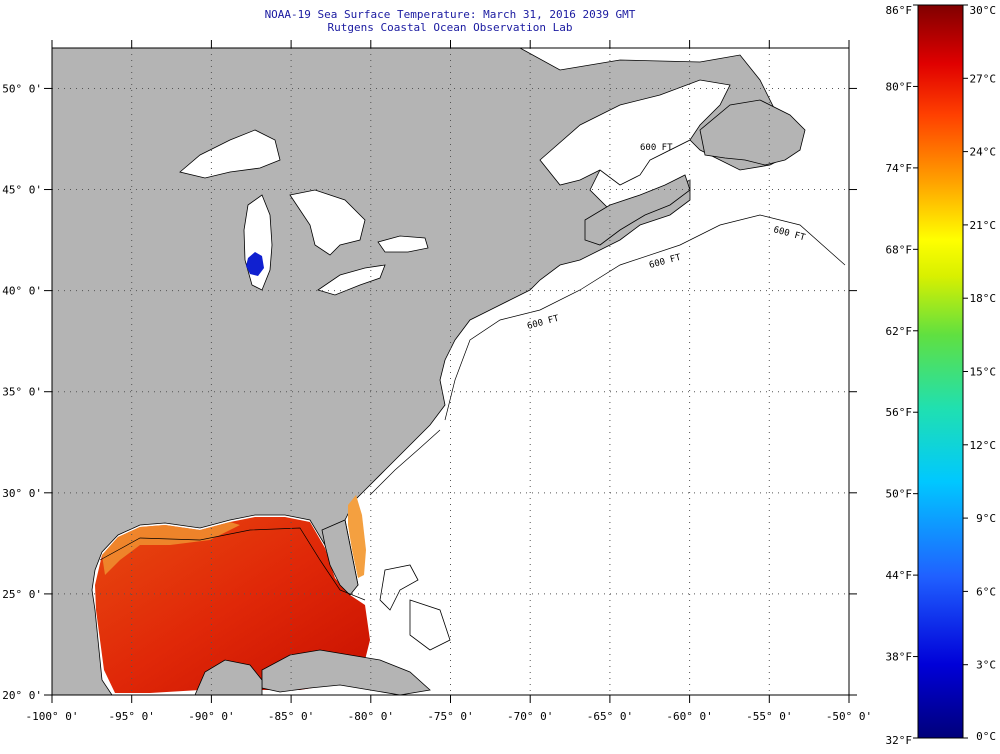 Image resolution: width=1000 pixels, height=754 pixels. Describe the element at coordinates (230, 154) in the screenshot. I see `lake-superior` at that location.